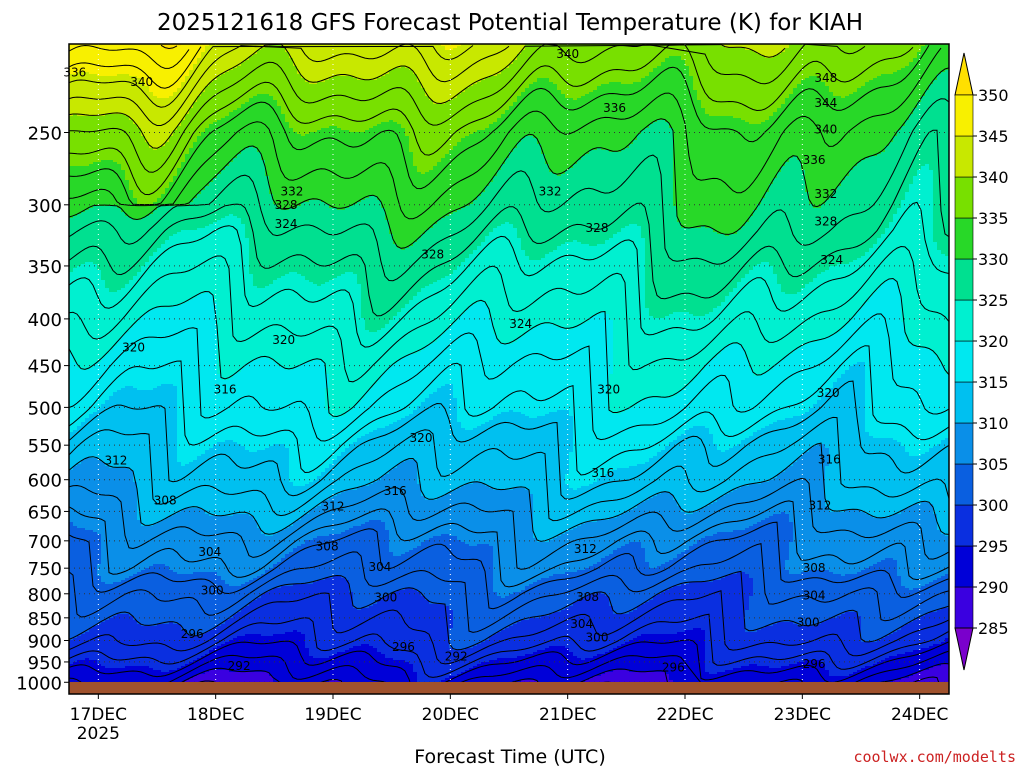 The image size is (1024, 768). What do you see at coordinates (45, 595) in the screenshot?
I see `y-tick-label: 800` at bounding box center [45, 595].